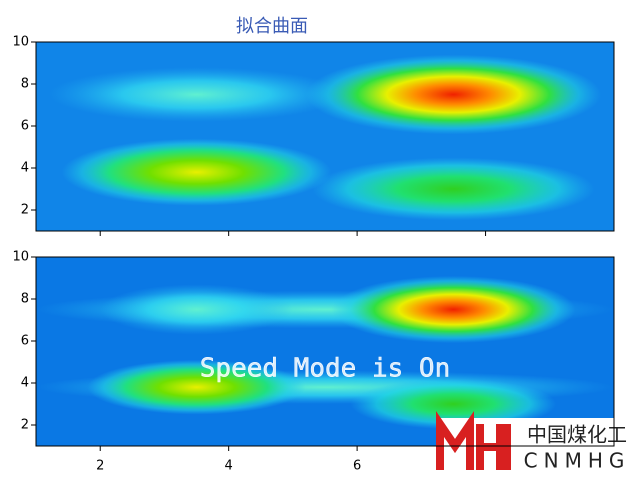 The width and height of the screenshot is (632, 480). I want to click on logo-en: CNMHG, so click(577, 461).